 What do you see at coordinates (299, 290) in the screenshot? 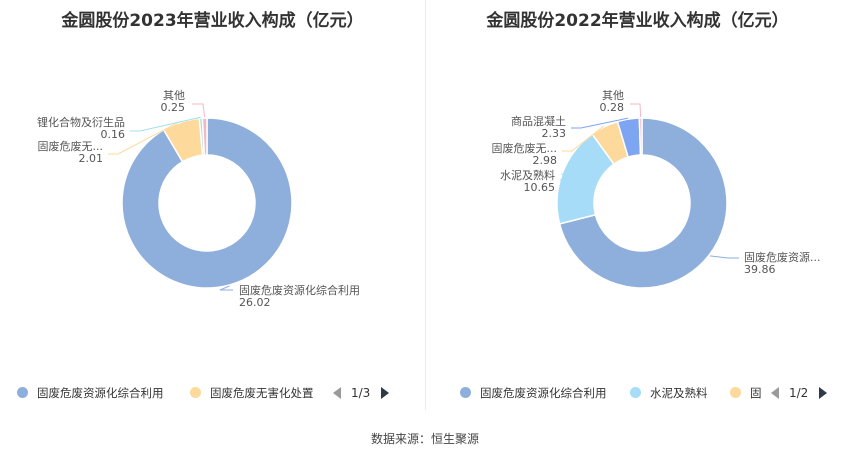
I see `slice-label: 固废危废资源化综合利用` at bounding box center [299, 290].